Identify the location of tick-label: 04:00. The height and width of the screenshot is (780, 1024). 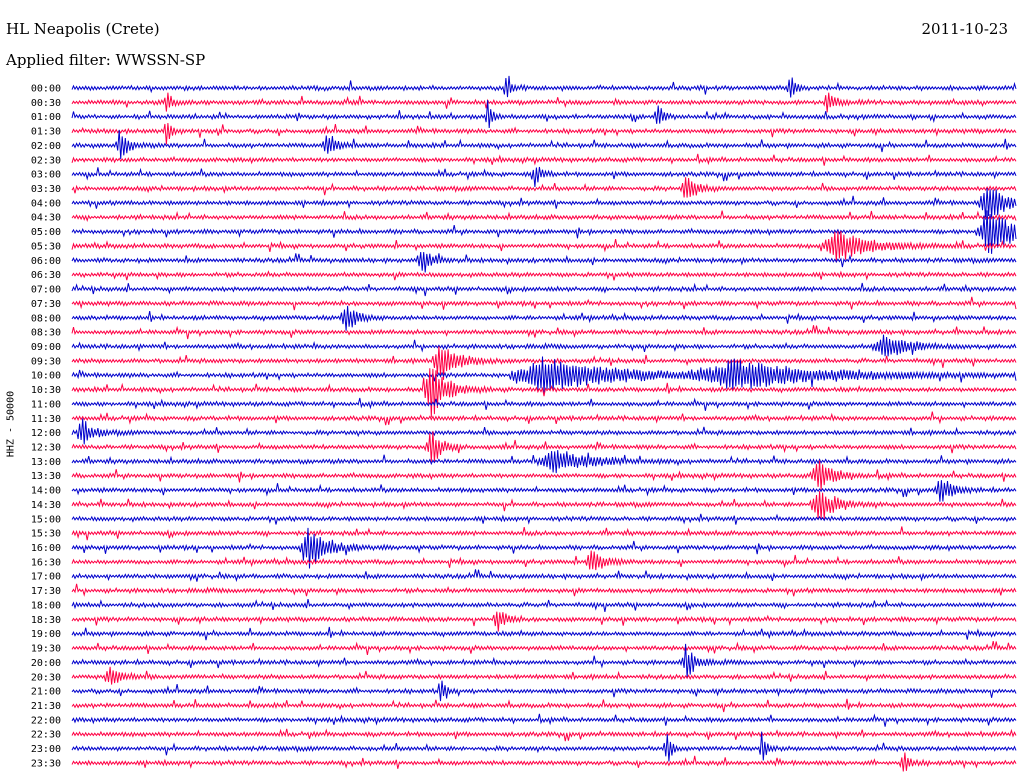
(46, 203).